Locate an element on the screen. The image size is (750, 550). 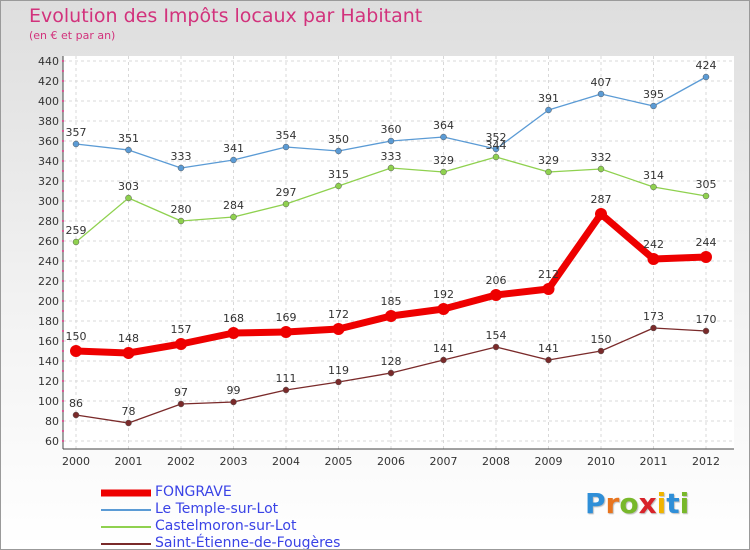
data-label: 352 is located at coordinates (496, 137).